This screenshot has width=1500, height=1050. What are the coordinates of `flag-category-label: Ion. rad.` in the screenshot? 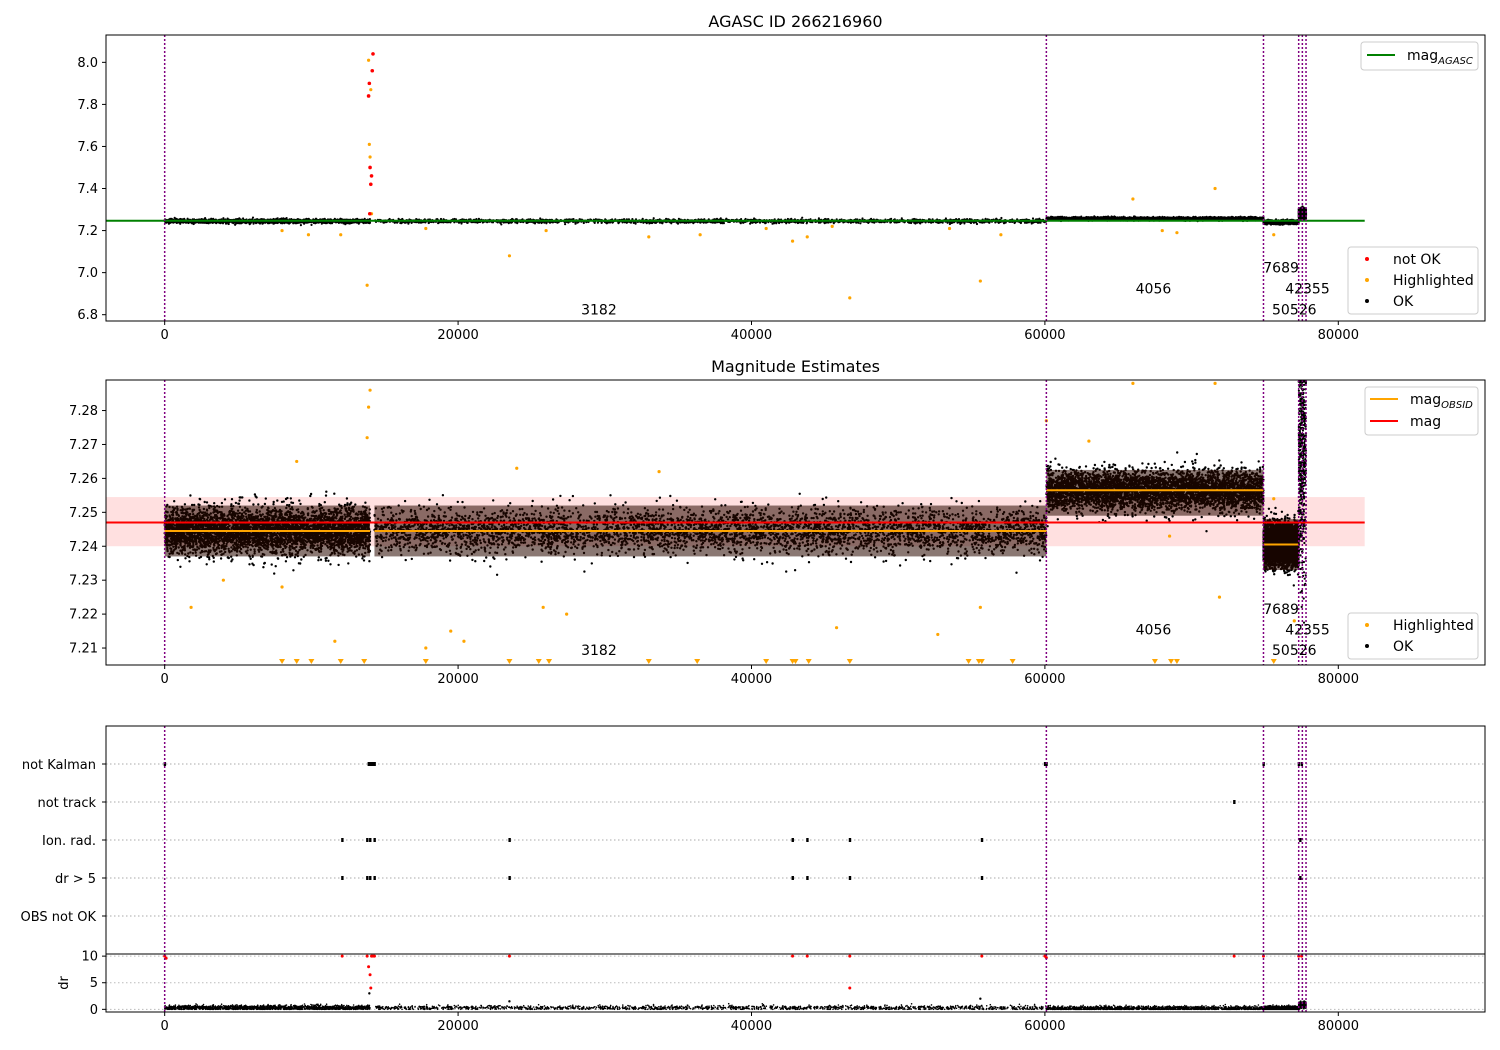 It's located at (69, 841).